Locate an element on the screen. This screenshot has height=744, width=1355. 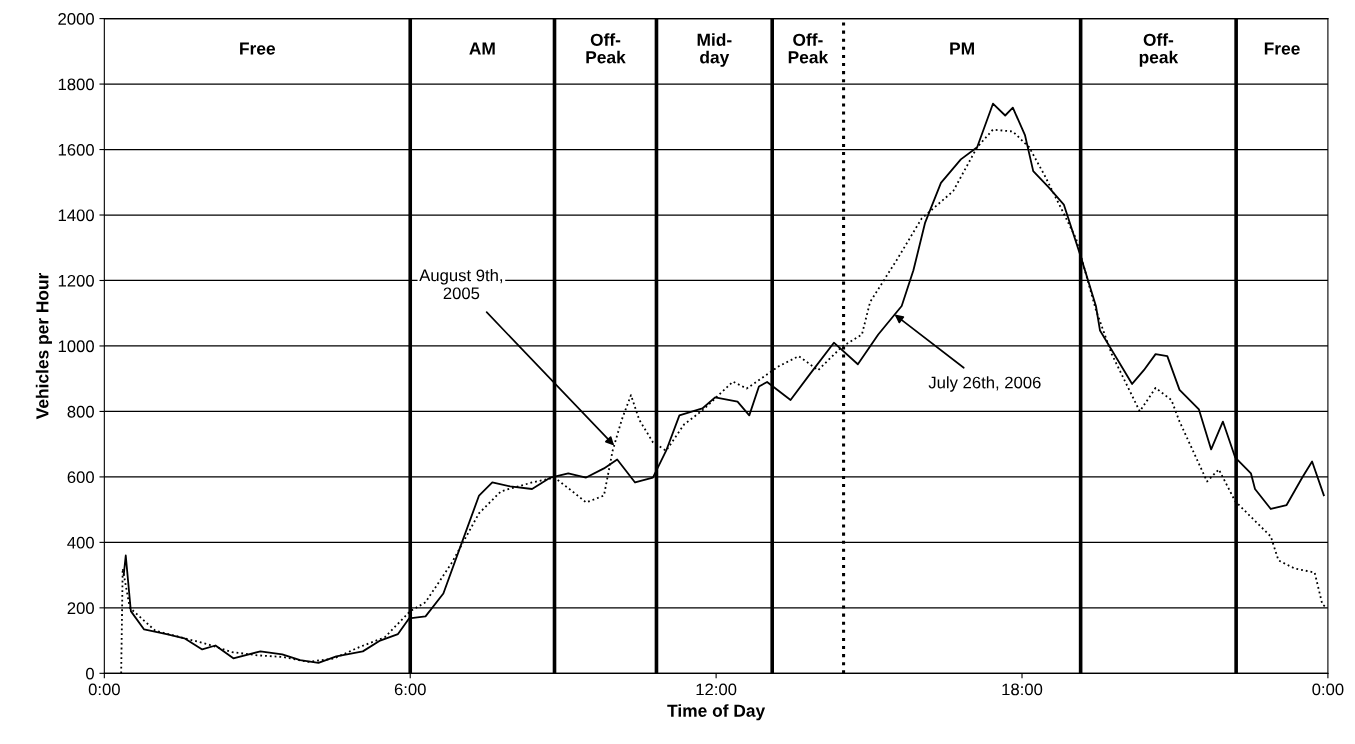
y-tick-label: 800 is located at coordinates (80, 411).